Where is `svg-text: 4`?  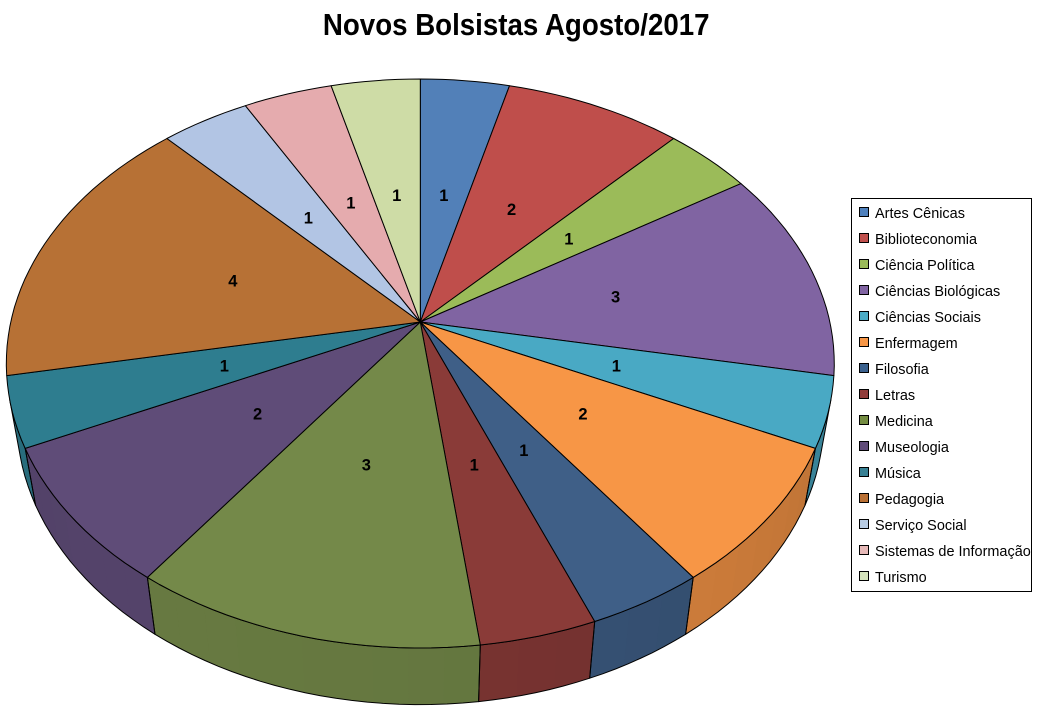
svg-text: 4 is located at coordinates (233, 282).